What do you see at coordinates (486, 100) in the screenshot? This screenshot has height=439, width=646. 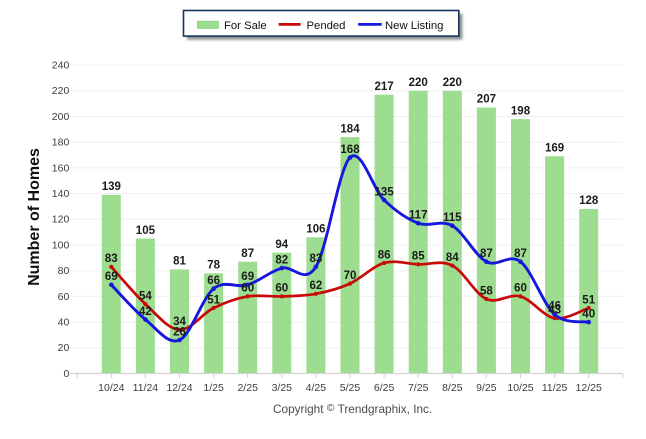 I see `svg-text: 207` at bounding box center [486, 100].